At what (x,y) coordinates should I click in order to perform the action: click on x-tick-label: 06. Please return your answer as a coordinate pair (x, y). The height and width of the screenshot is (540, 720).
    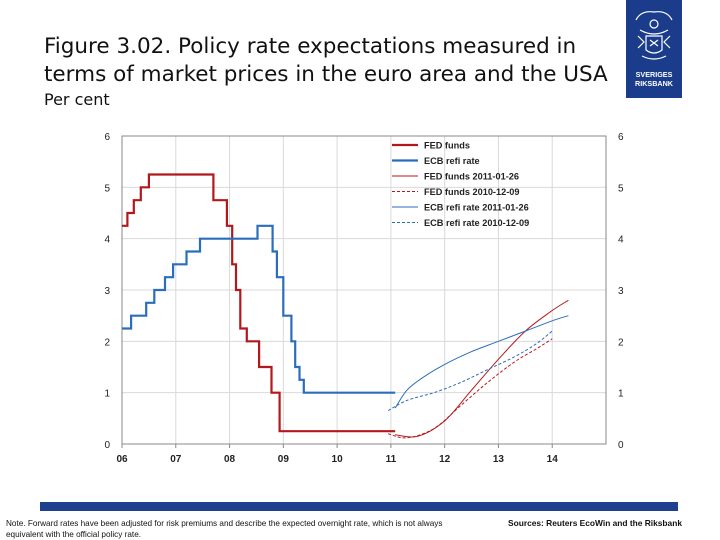
    Looking at the image, I should click on (122, 459).